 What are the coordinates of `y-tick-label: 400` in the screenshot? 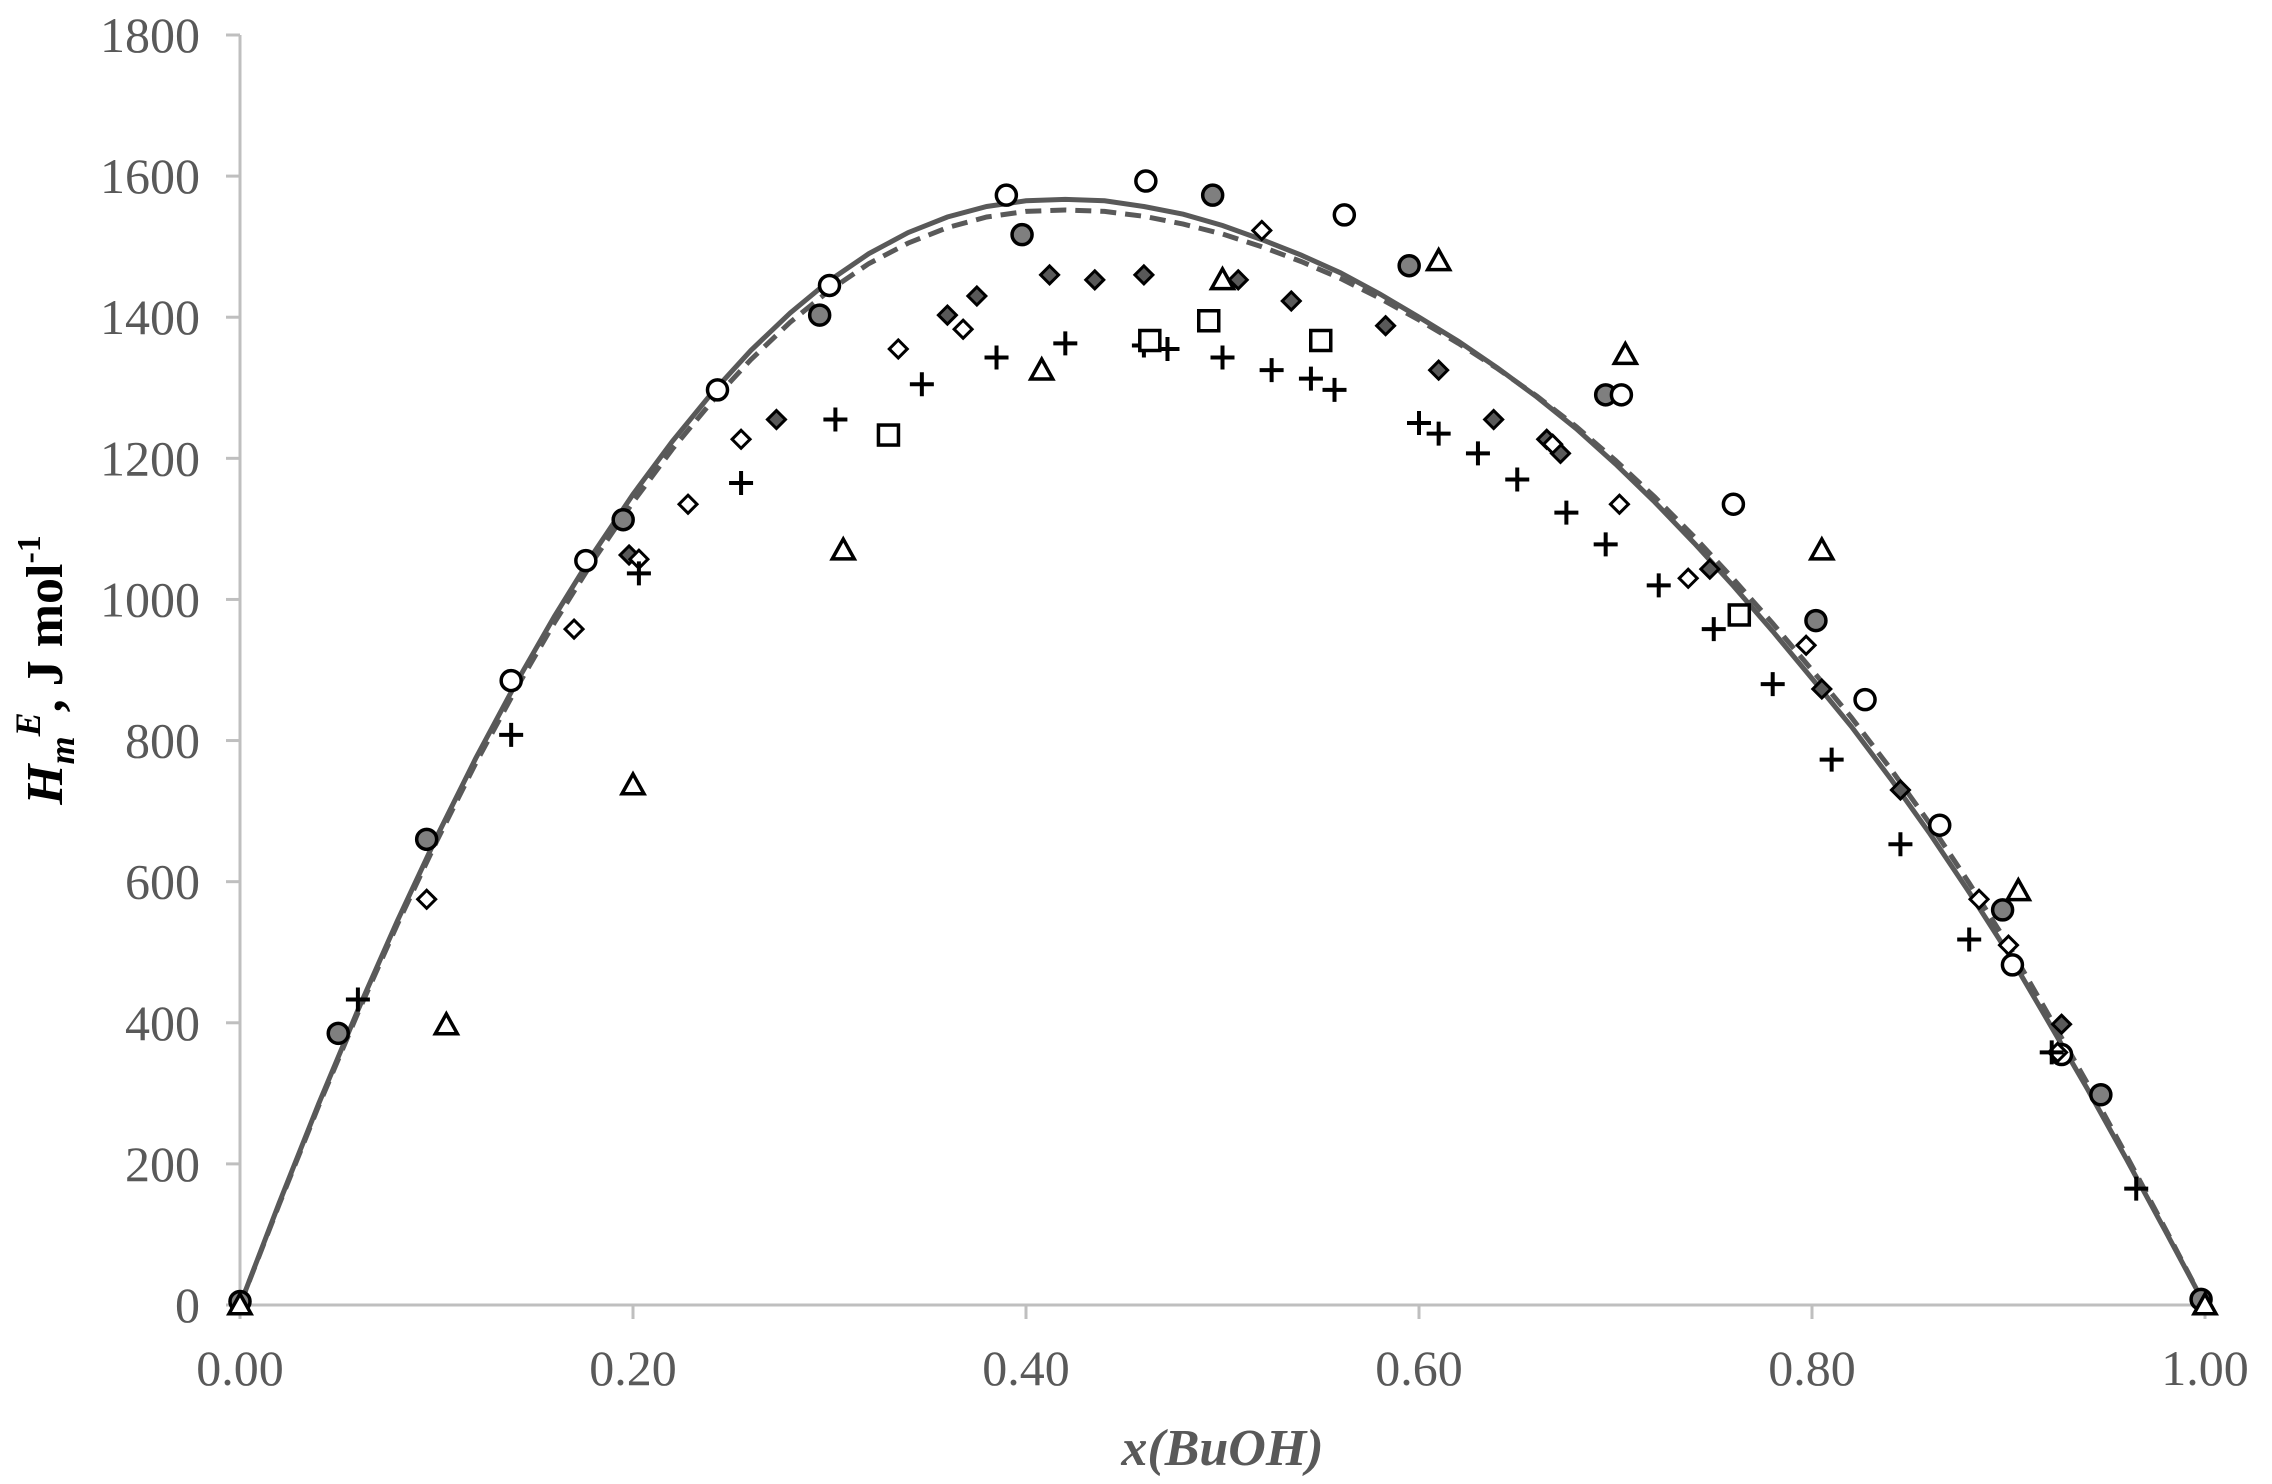 It's located at (162, 1023).